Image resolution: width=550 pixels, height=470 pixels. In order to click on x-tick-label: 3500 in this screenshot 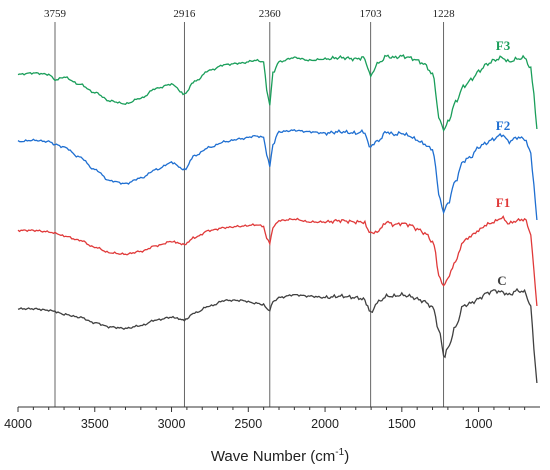, I will do `click(95, 424)`.